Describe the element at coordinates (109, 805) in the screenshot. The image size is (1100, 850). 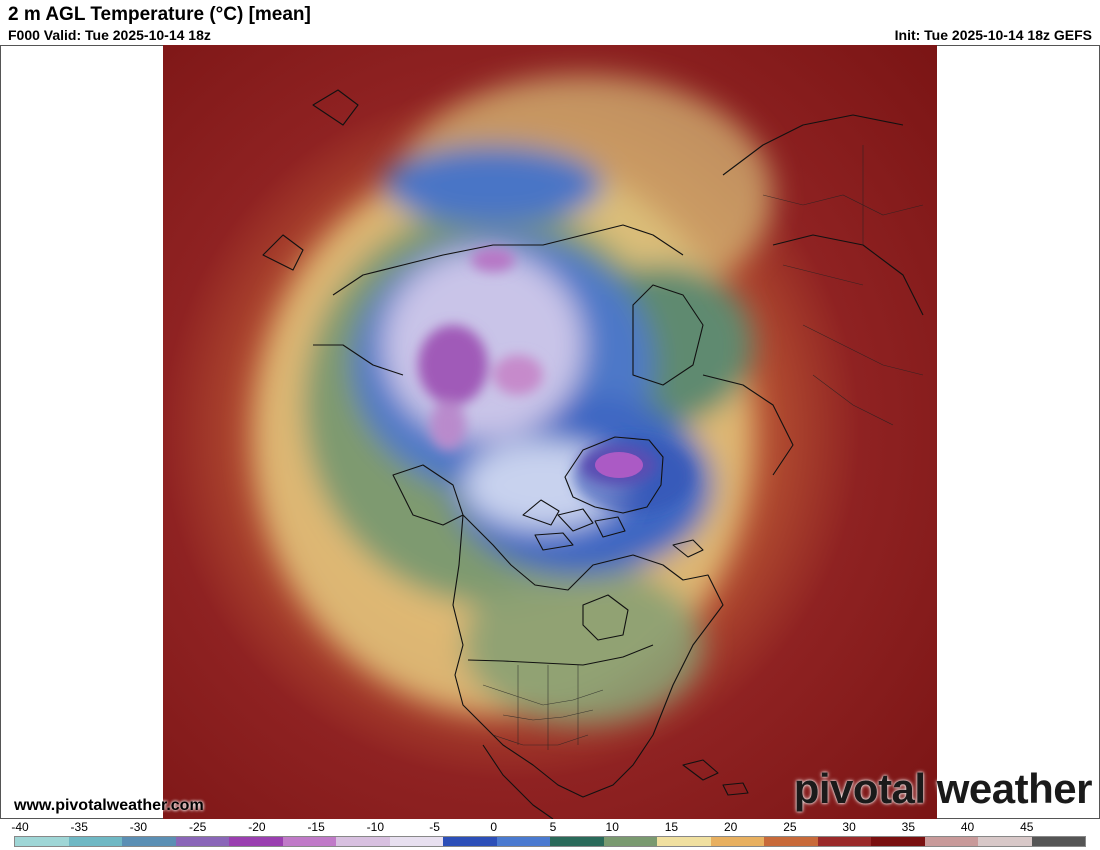
I see `website-url: www.pivotalweather.com` at that location.